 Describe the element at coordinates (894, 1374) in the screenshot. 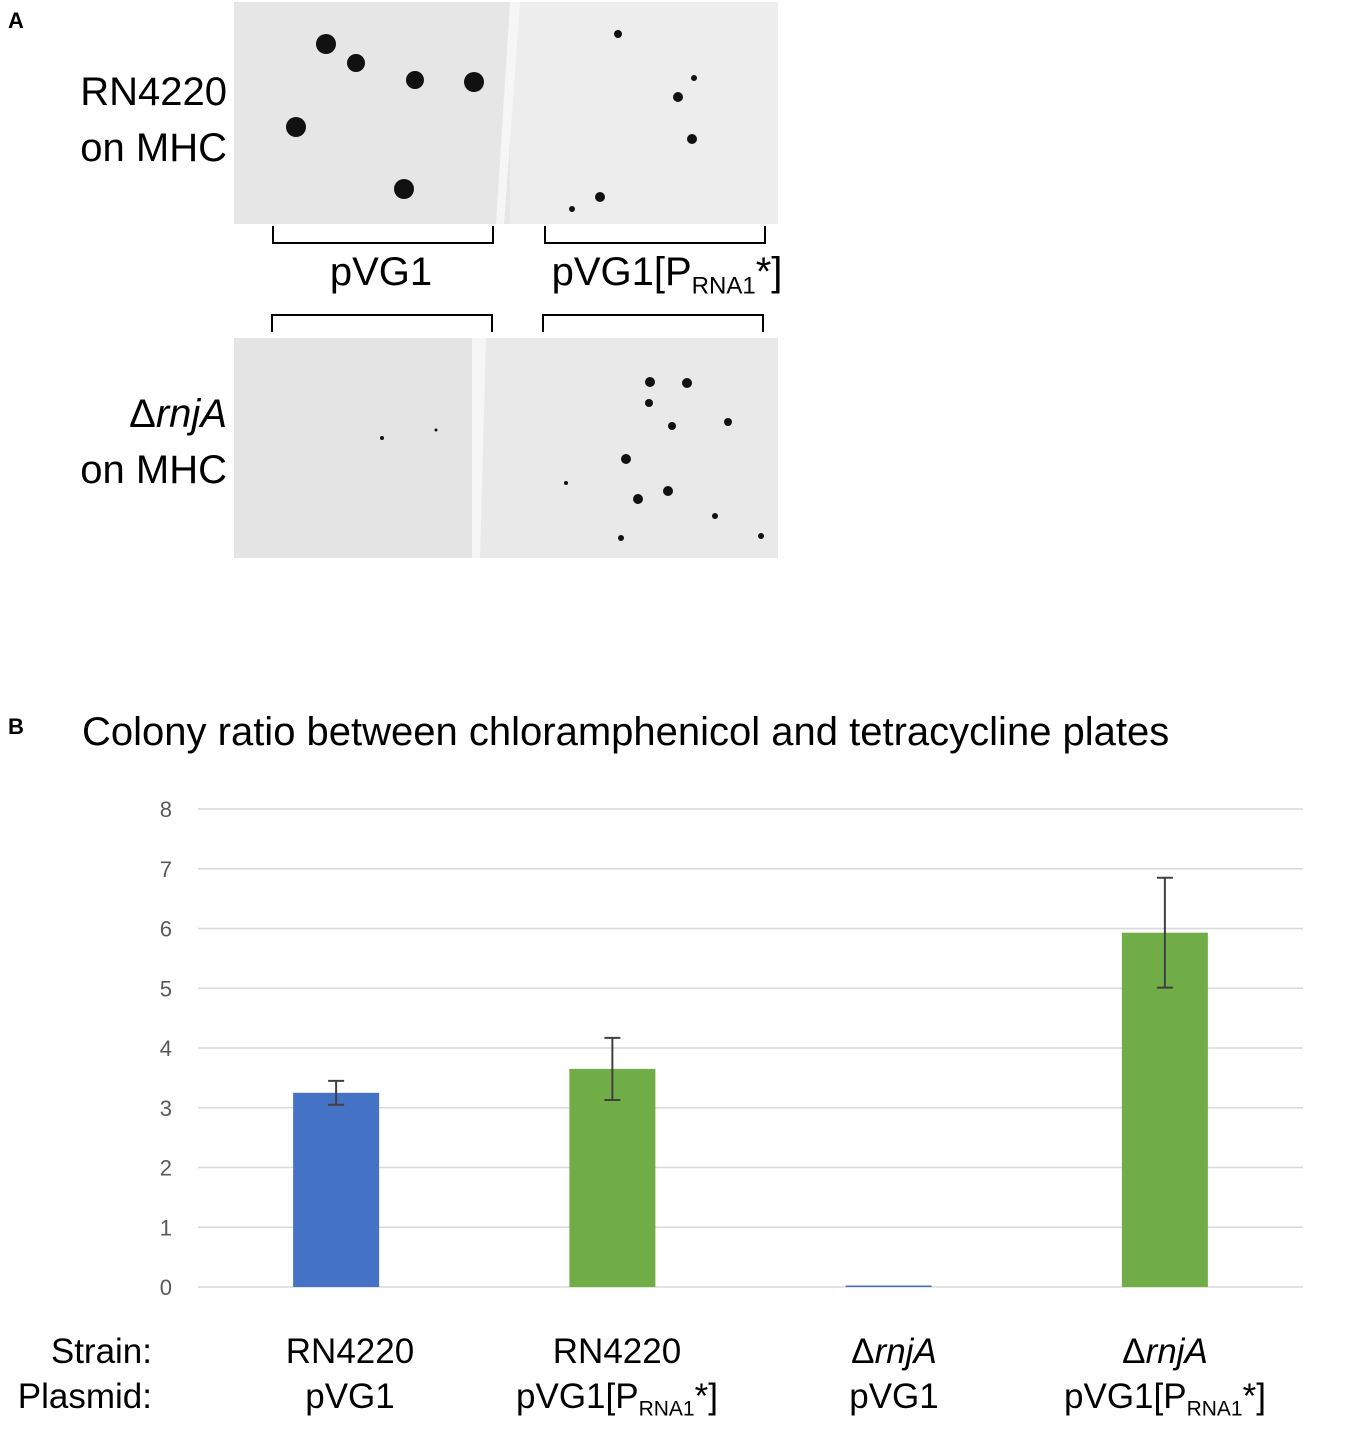

I see `category-label-3: ΔrnjA pVG1` at that location.